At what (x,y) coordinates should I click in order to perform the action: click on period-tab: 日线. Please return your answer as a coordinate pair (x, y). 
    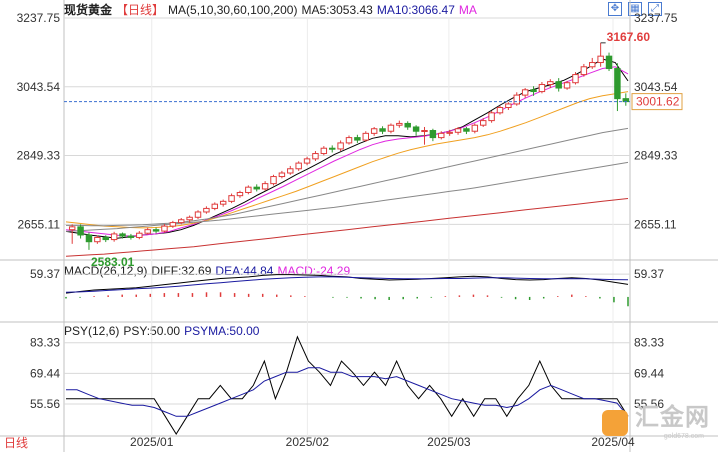
    Looking at the image, I should click on (16, 443).